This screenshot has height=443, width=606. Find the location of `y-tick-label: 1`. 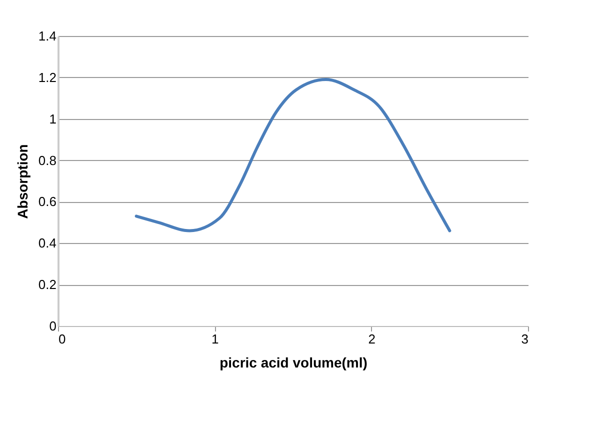

y-tick-label: 1 is located at coordinates (52, 118).